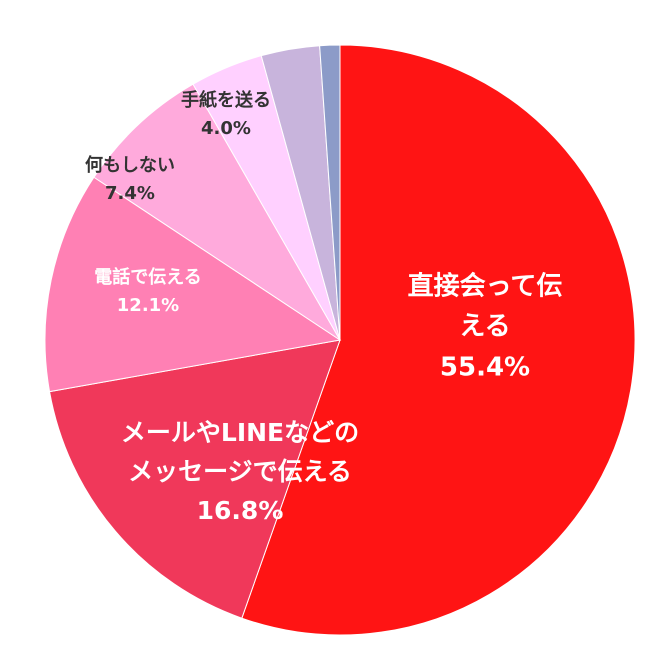 Image resolution: width=664 pixels, height=664 pixels. I want to click on category-label: 直接会って伝える, so click(485, 306).